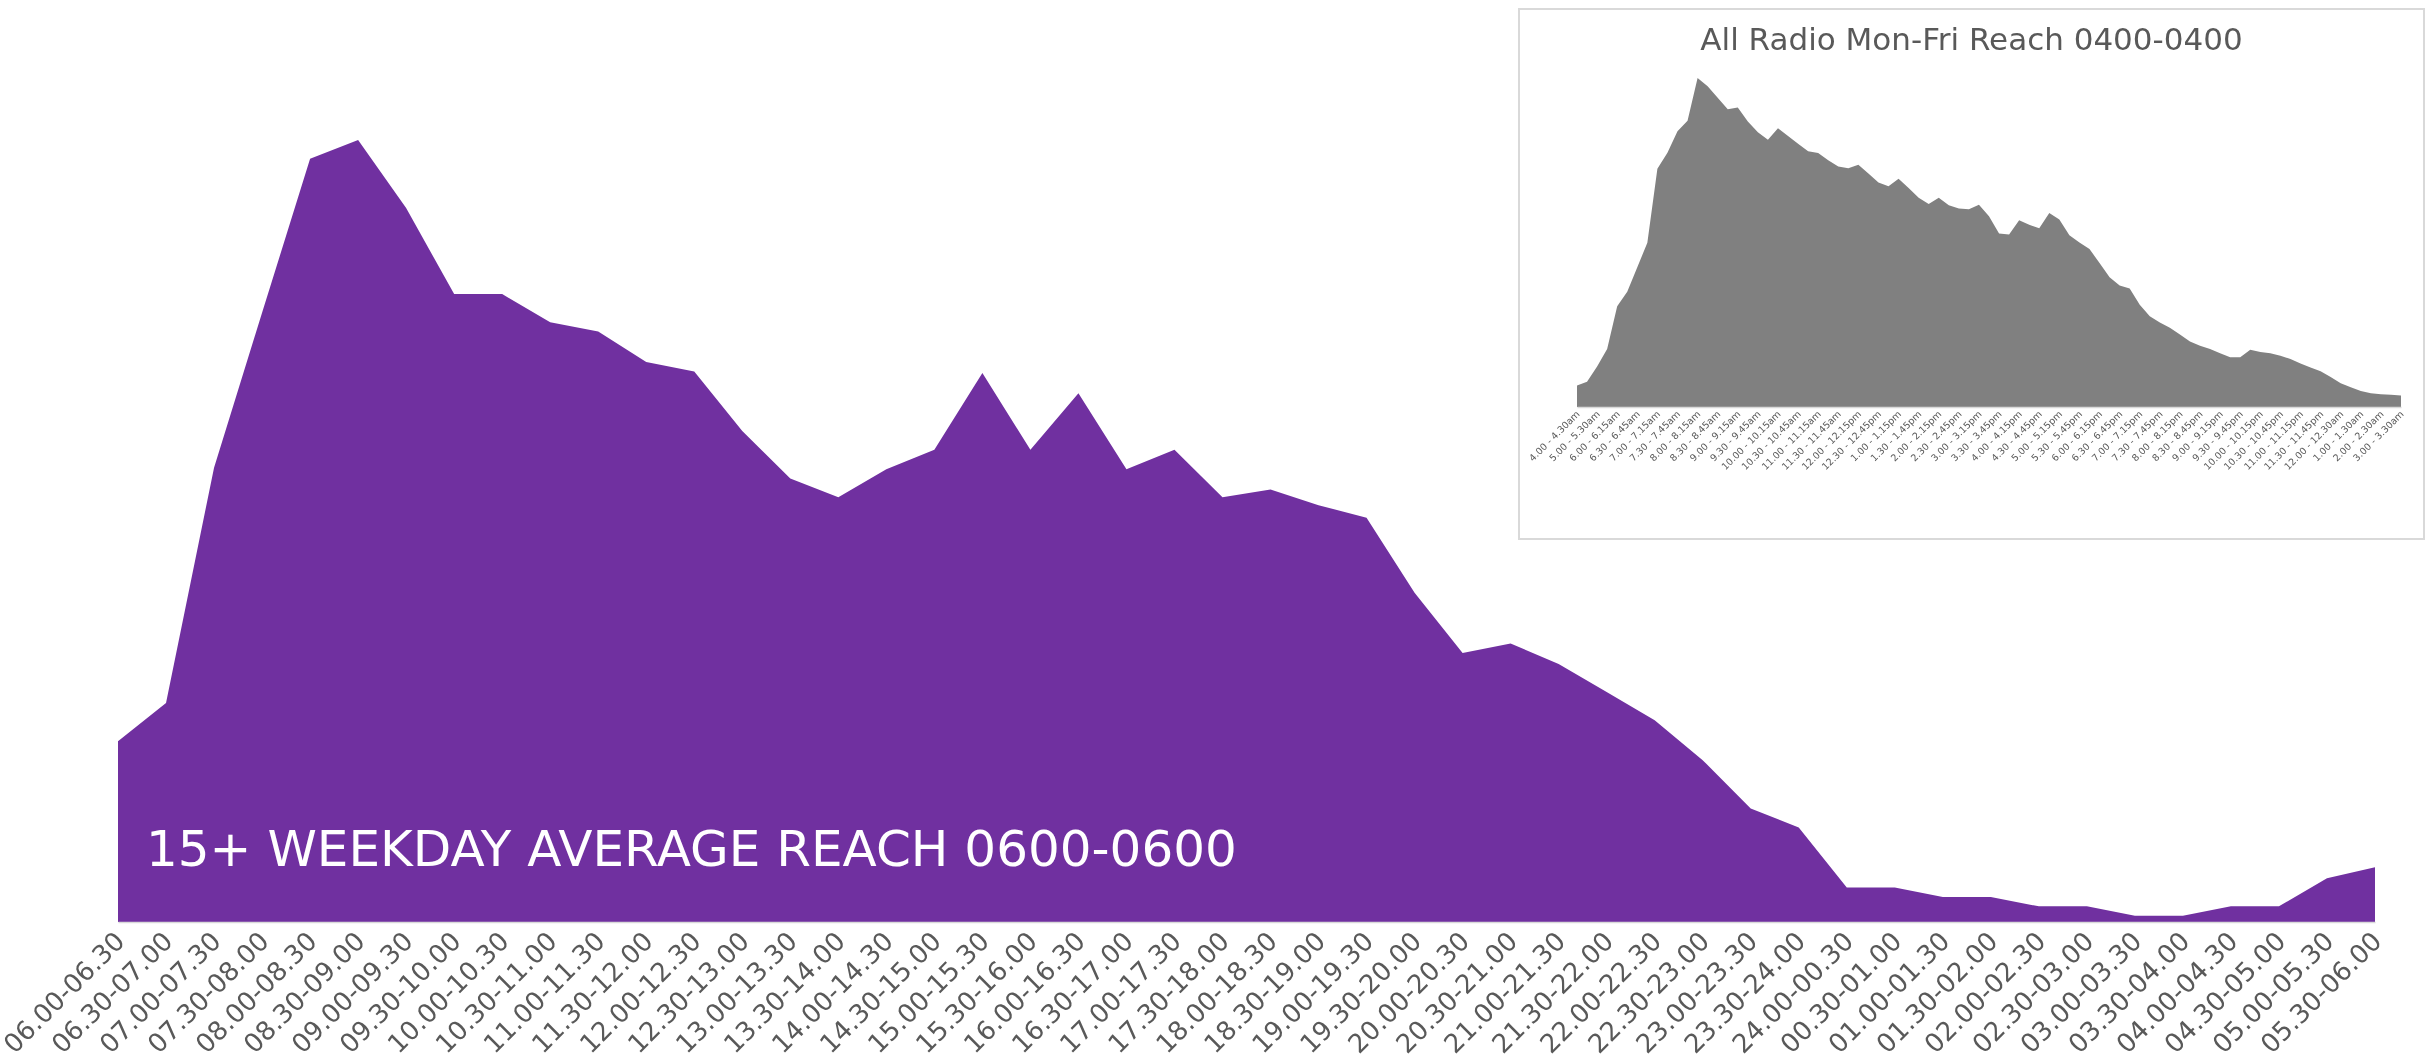 Image resolution: width=2435 pixels, height=1058 pixels. I want to click on chart-title: All Radio Mon-Fri Reach 0400-0400, so click(1971, 39).